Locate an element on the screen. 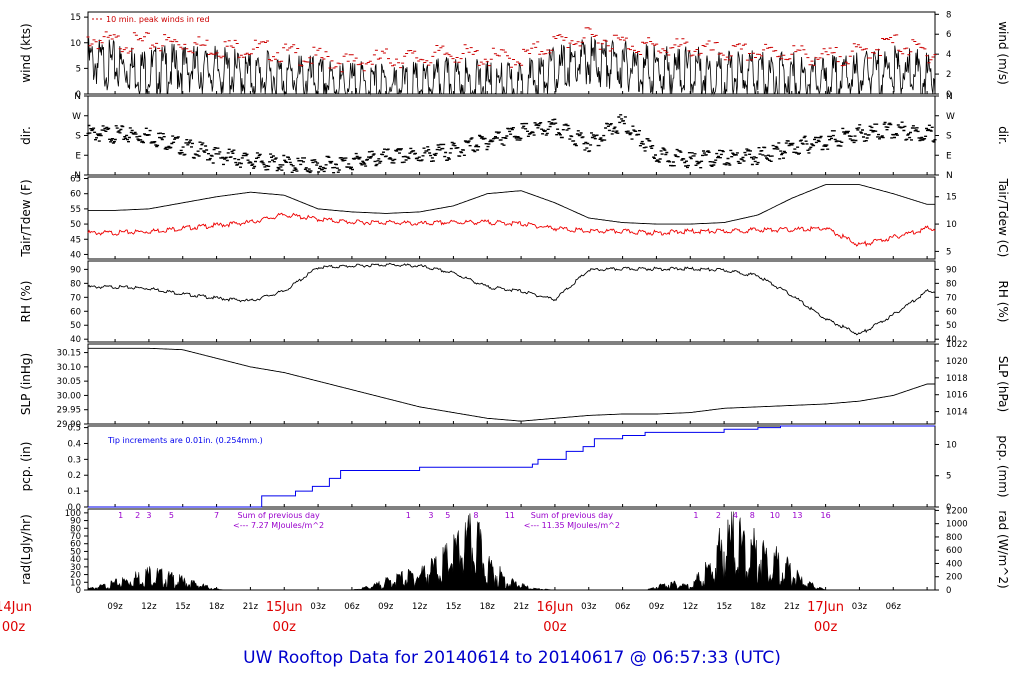  panel-frame-pcp is located at coordinates (511, 466).